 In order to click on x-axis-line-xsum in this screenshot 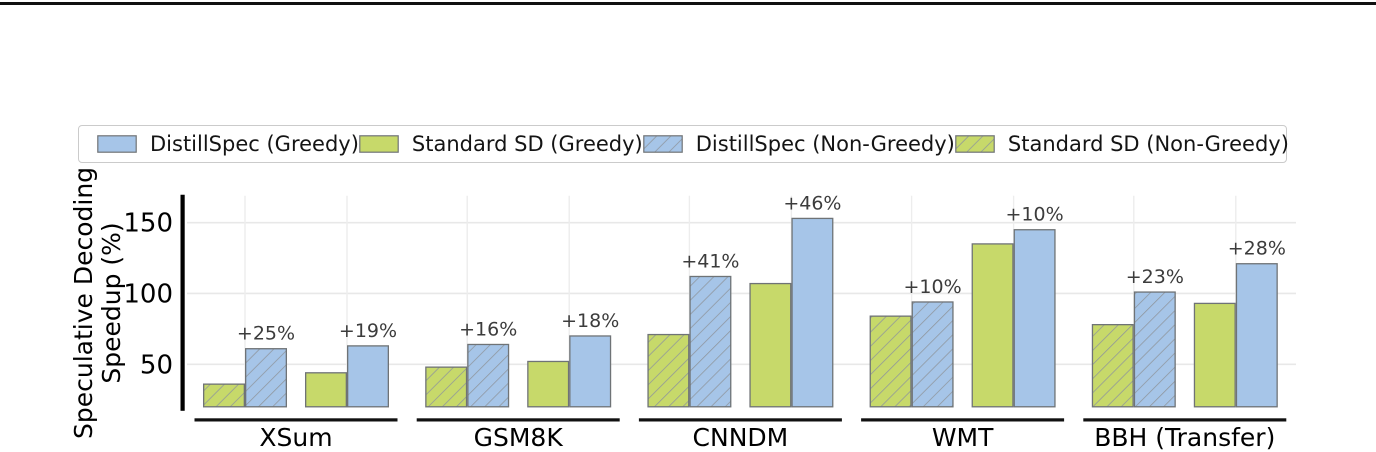, I will do `click(296, 420)`.